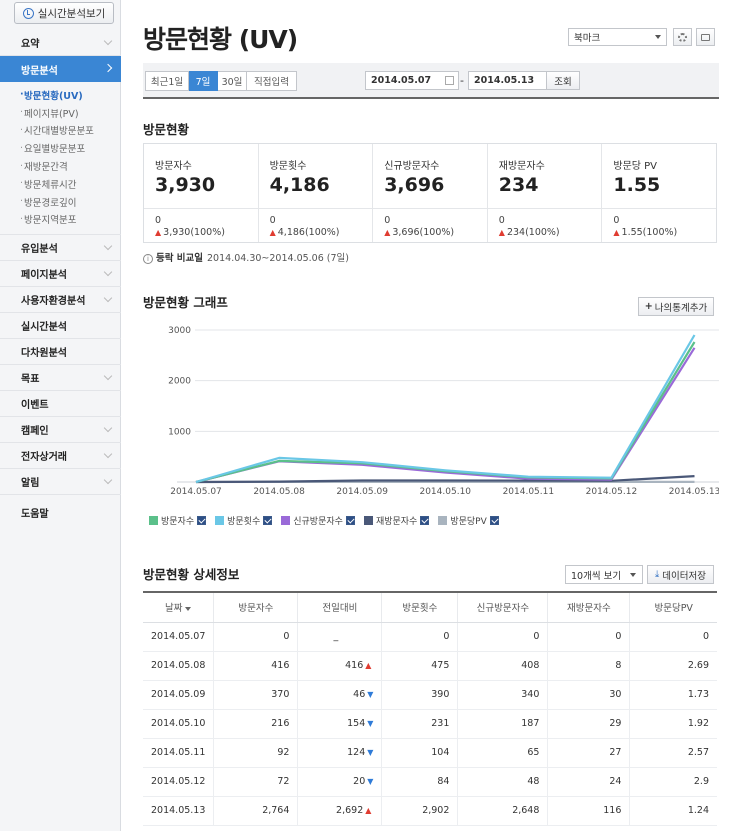 This screenshot has width=740, height=831. Describe the element at coordinates (588, 811) in the screenshot. I see `cell-returning: 116` at that location.